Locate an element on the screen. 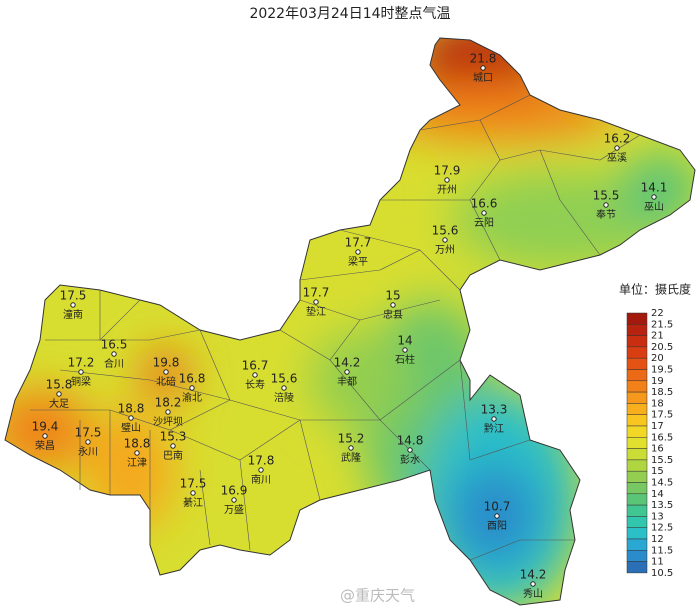 The image size is (700, 611). station-value: 18.2 is located at coordinates (168, 403).